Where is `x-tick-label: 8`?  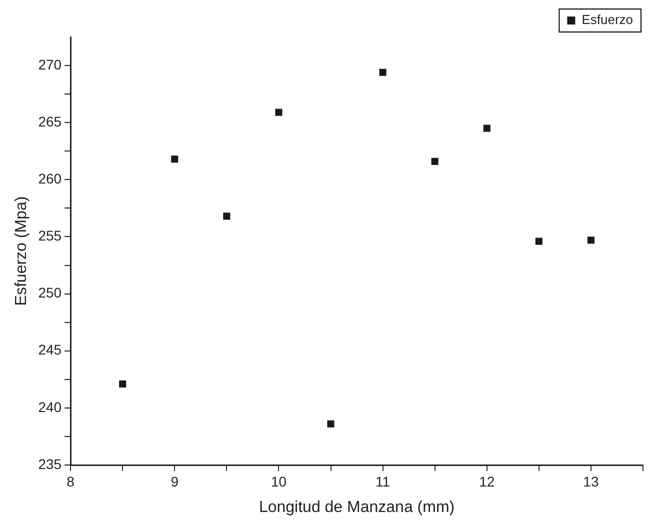 x-tick-label: 8 is located at coordinates (70, 481).